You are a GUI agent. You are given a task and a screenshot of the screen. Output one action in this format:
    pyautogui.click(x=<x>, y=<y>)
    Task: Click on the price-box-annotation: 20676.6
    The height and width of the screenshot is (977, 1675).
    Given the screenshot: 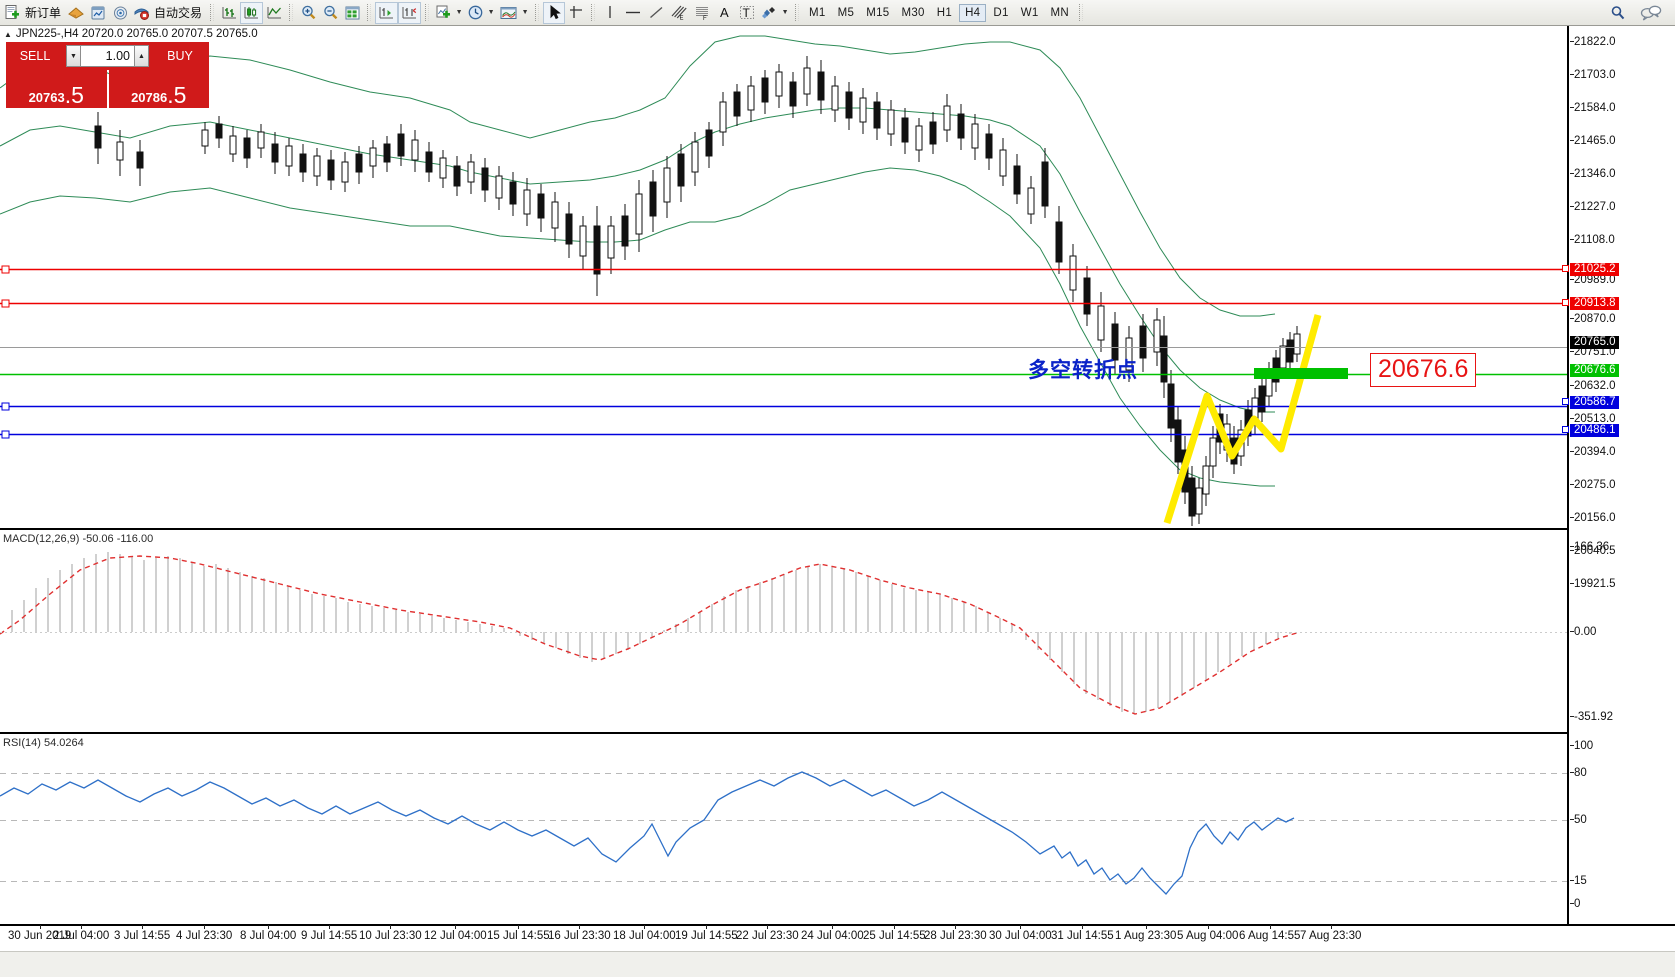 What is the action you would take?
    pyautogui.click(x=1423, y=370)
    